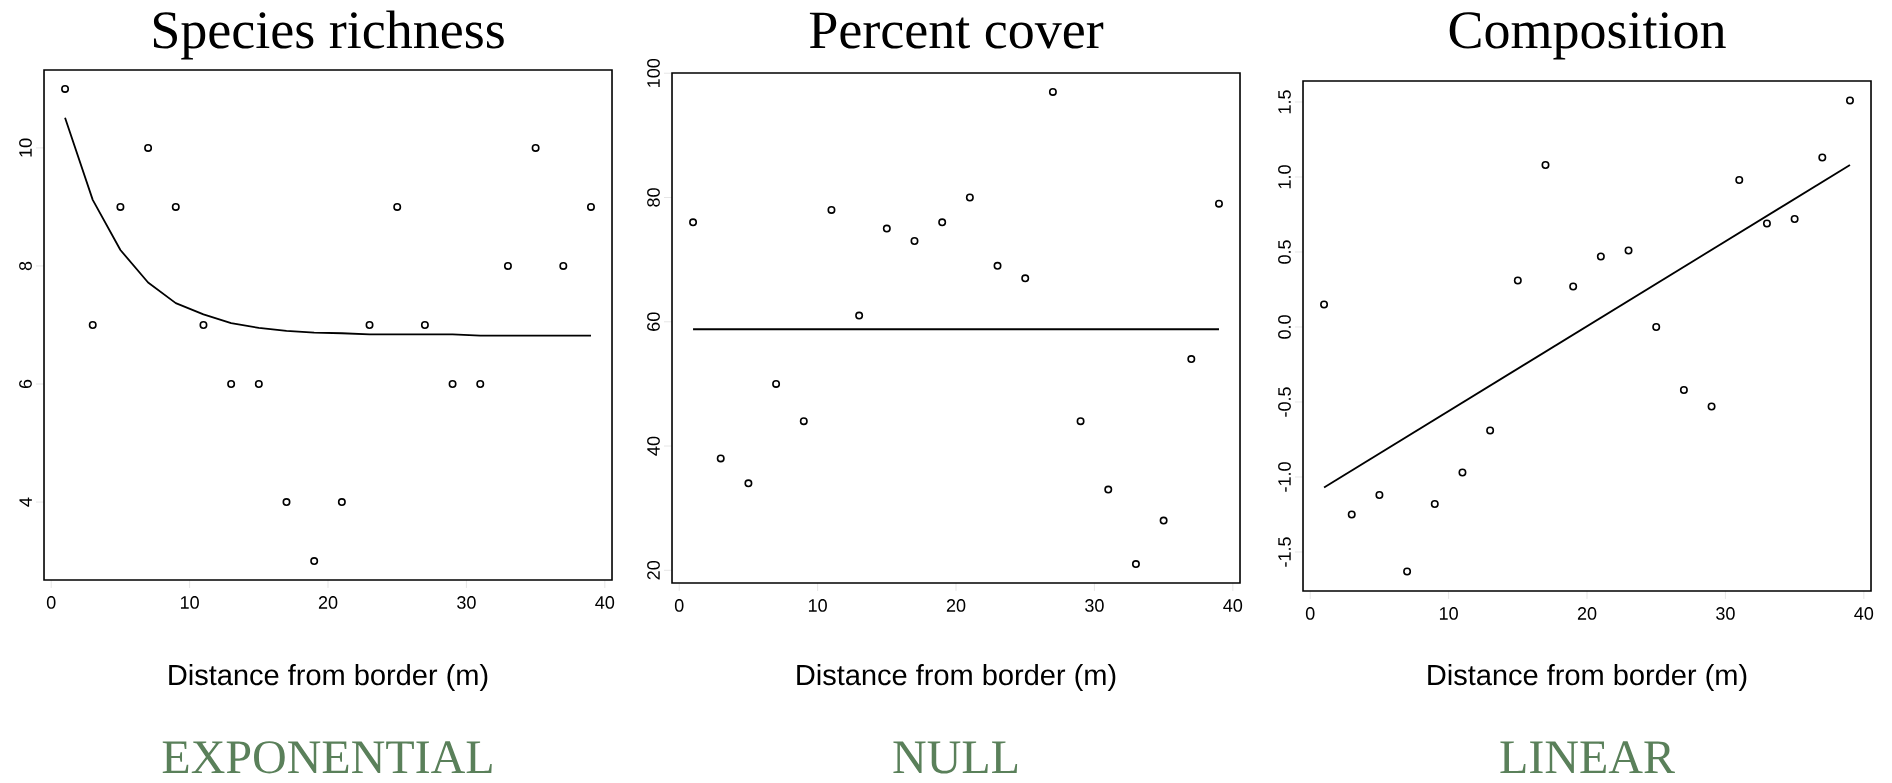 This screenshot has height=783, width=1892. What do you see at coordinates (1587, 757) in the screenshot?
I see `text: LINEAR` at bounding box center [1587, 757].